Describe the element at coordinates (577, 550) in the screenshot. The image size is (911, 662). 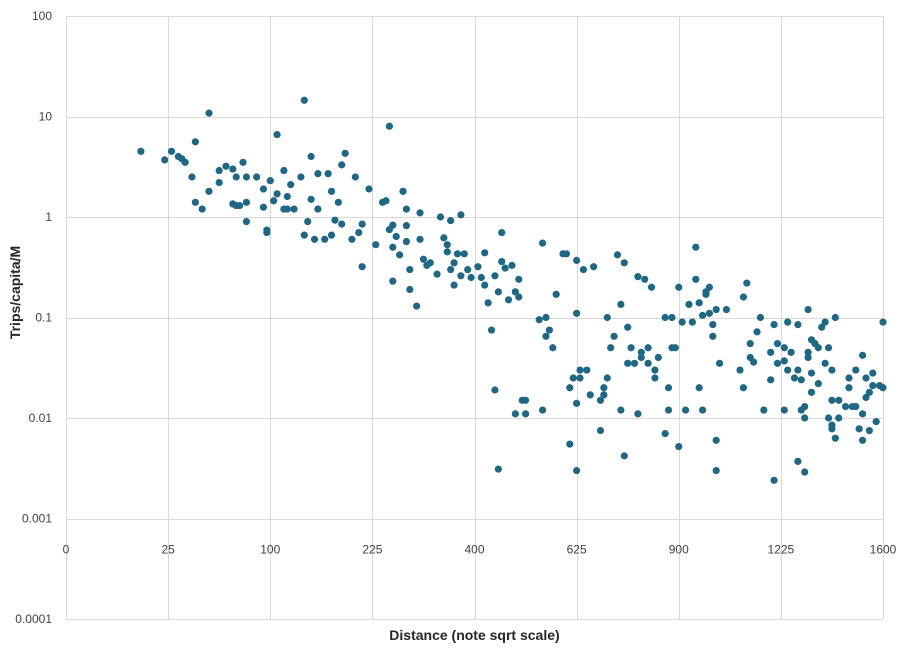
I see `x-tick-label: 625` at that location.